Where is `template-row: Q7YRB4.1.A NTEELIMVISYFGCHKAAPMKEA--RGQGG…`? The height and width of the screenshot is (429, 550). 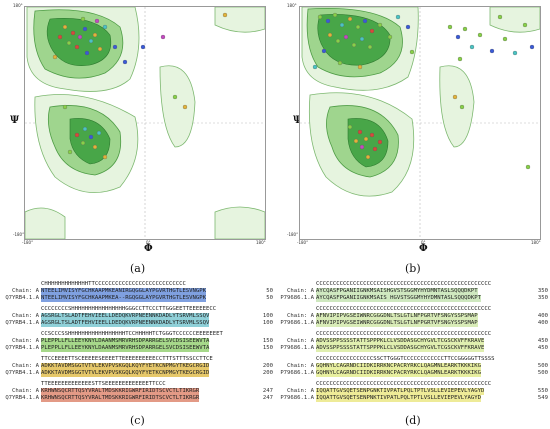
template-row: Q7YRB4.1.A NTEELIMVISYFGCHKAAPMKEA--RGQGG… is located at coordinates (138, 298).